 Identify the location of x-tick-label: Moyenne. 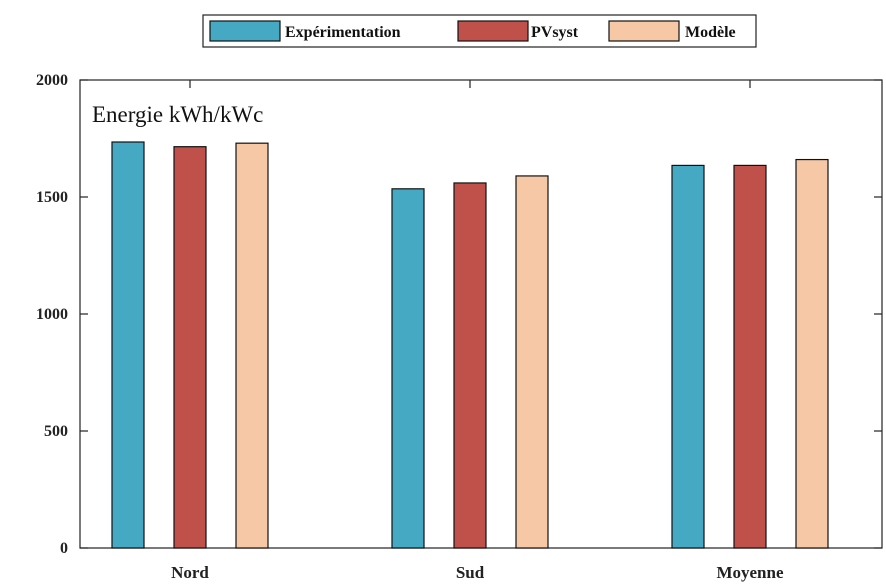
(750, 572).